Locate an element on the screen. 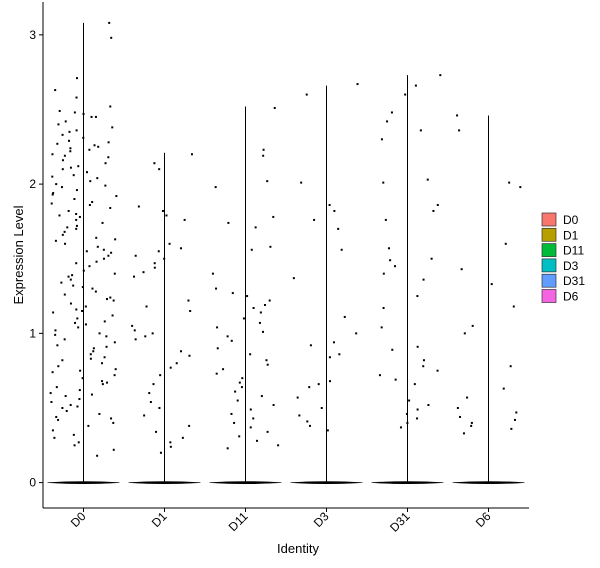 Image resolution: width=600 pixels, height=568 pixels. y-tick-label-0: 0 is located at coordinates (32, 483).